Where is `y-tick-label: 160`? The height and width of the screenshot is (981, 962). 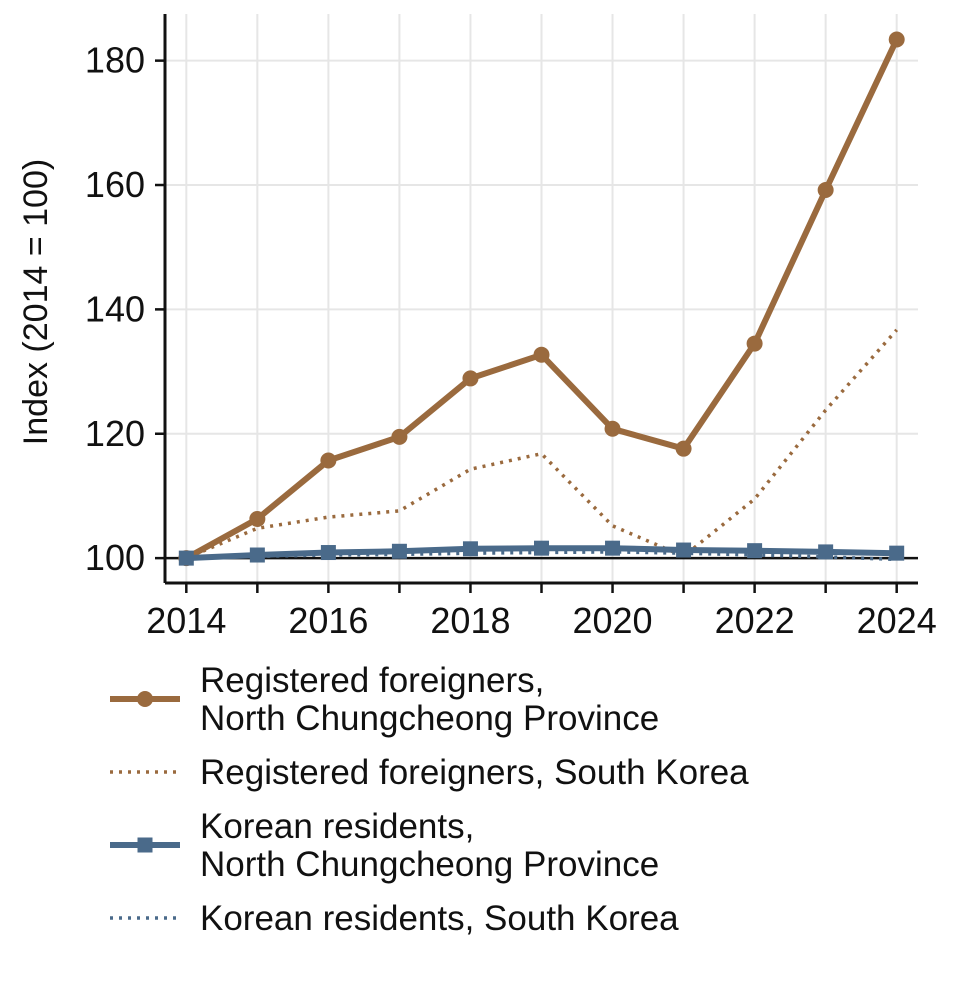 y-tick-label: 160 is located at coordinates (115, 184).